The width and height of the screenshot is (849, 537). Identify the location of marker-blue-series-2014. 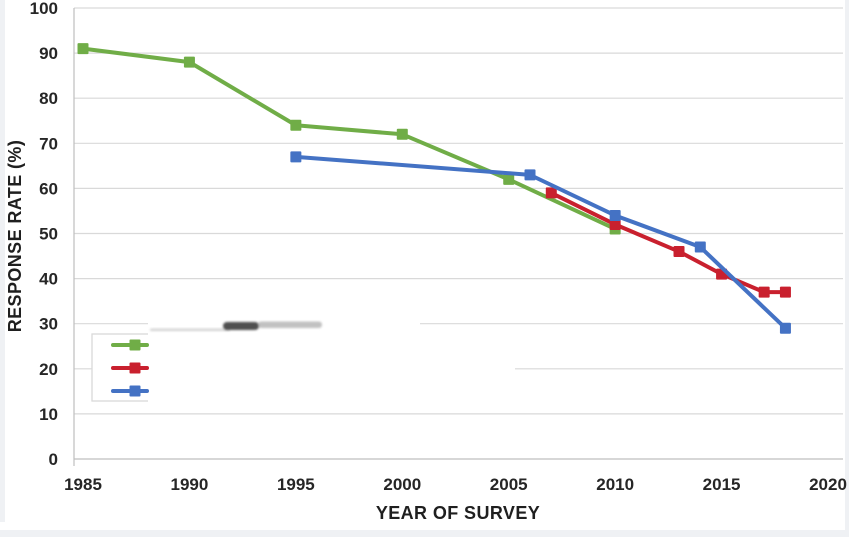
(700, 247).